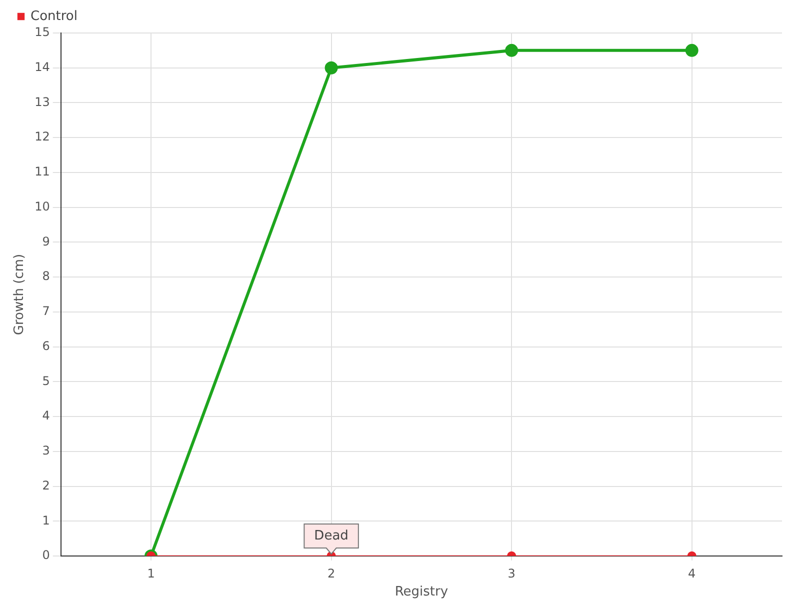  I want to click on y-tick-label: 2, so click(46, 485).